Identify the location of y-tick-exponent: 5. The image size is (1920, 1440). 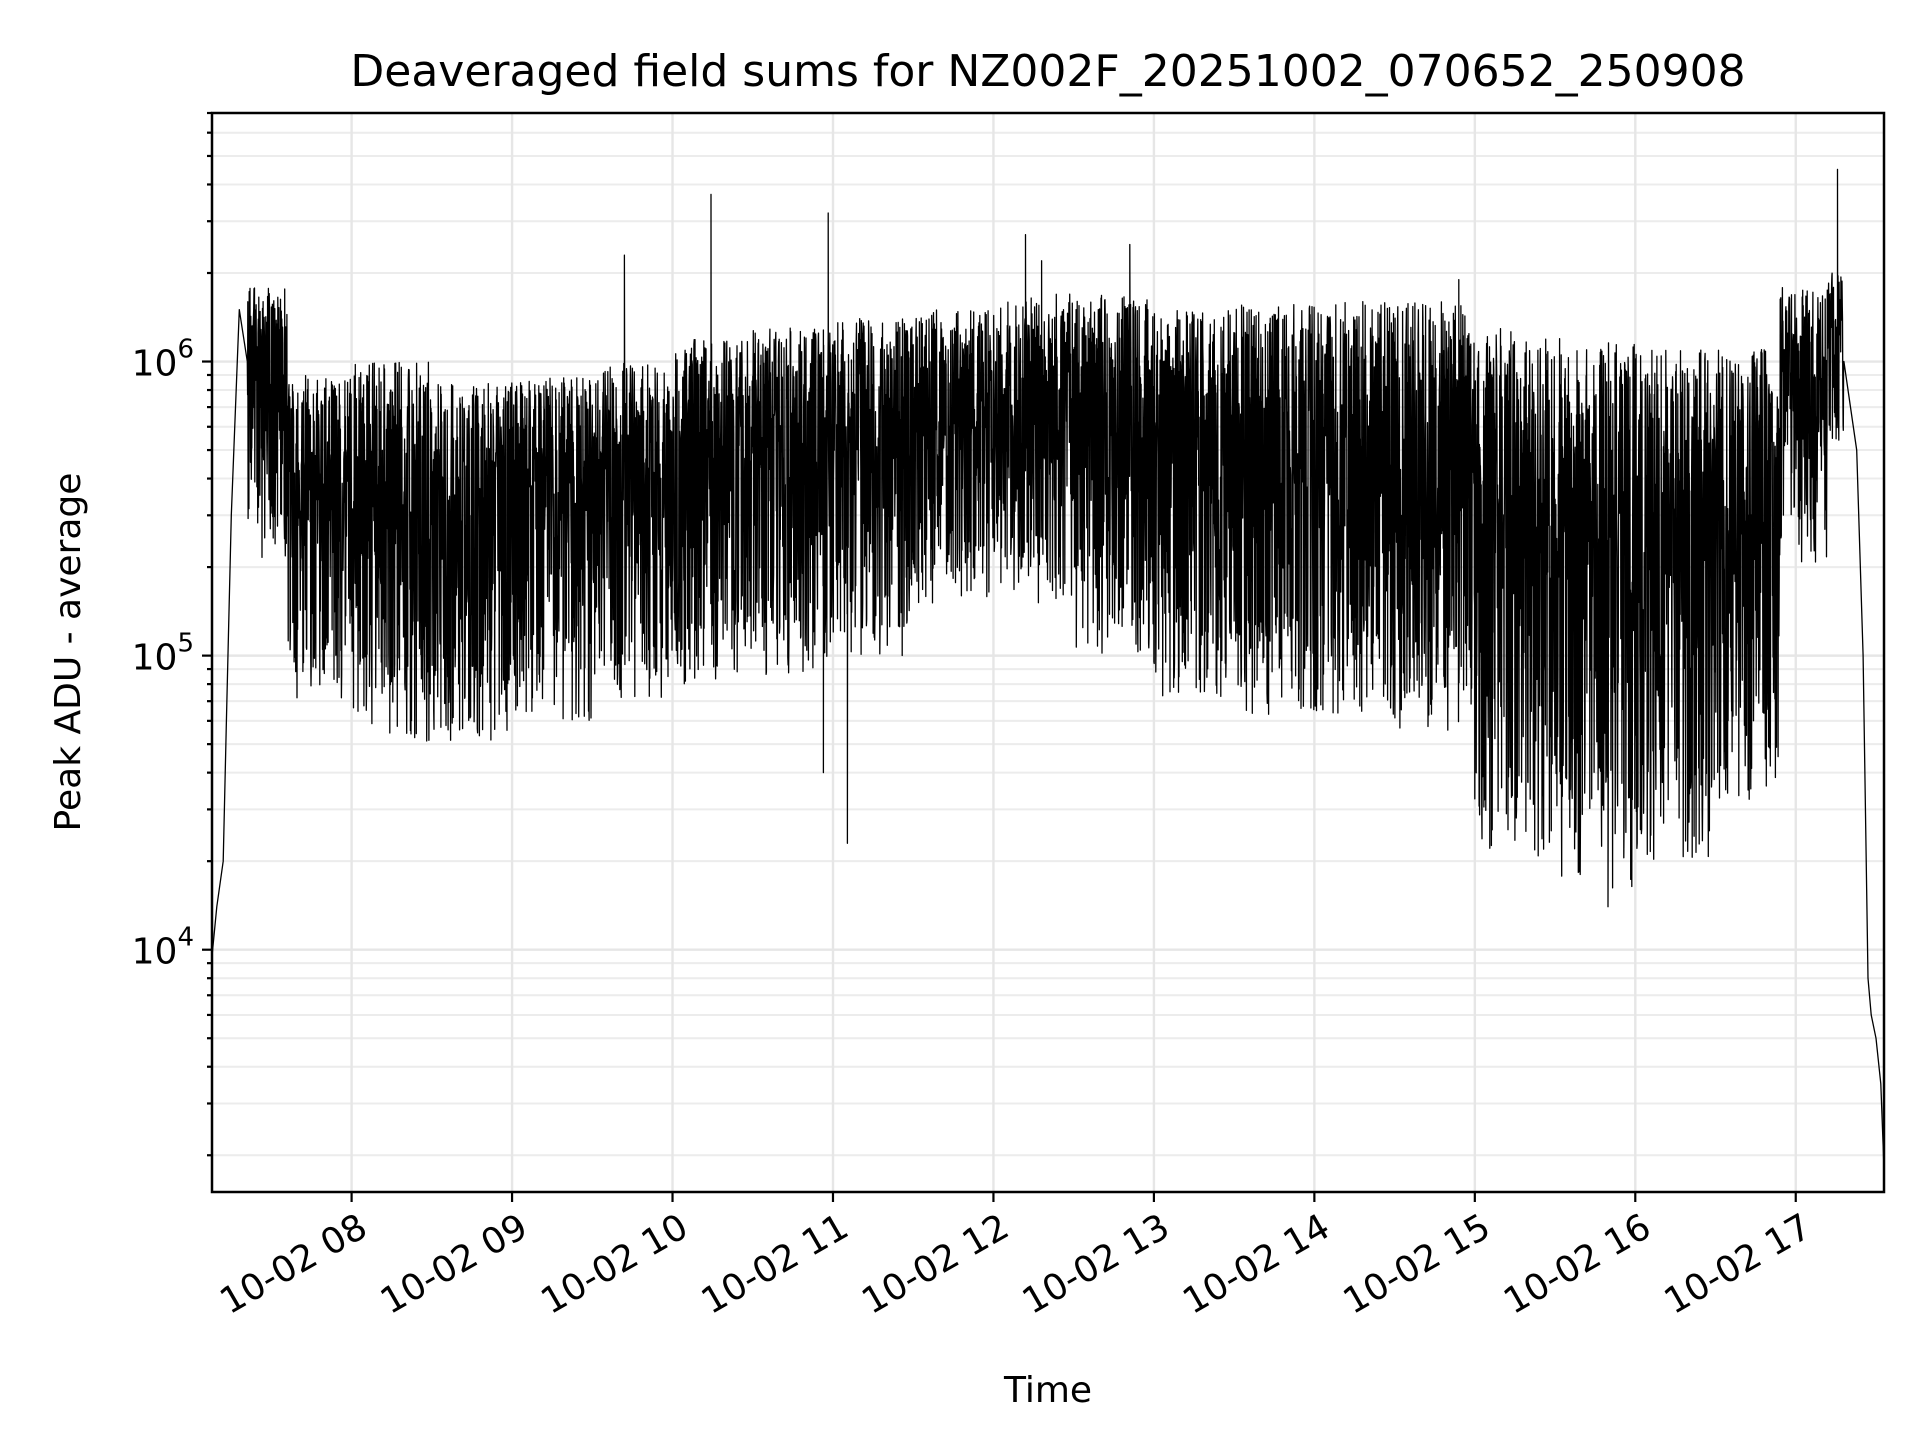
(185, 644).